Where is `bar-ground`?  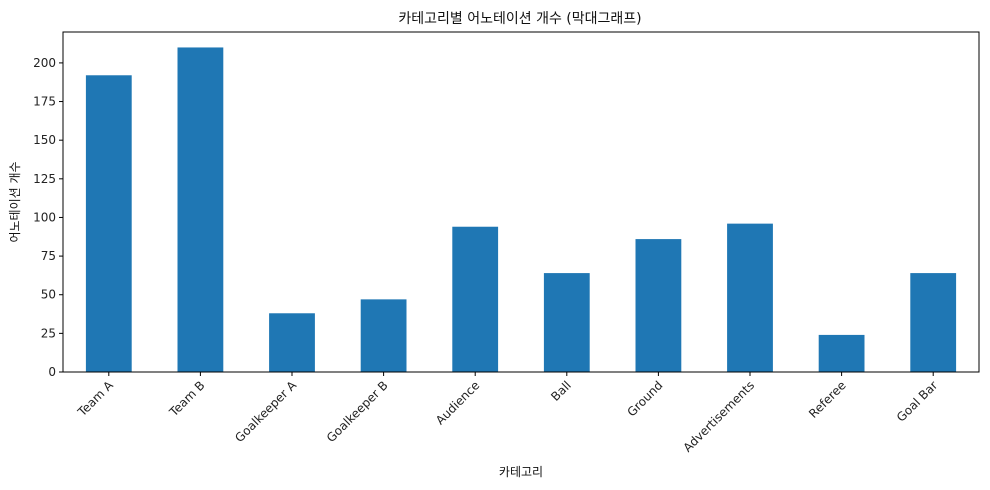 bar-ground is located at coordinates (658, 305).